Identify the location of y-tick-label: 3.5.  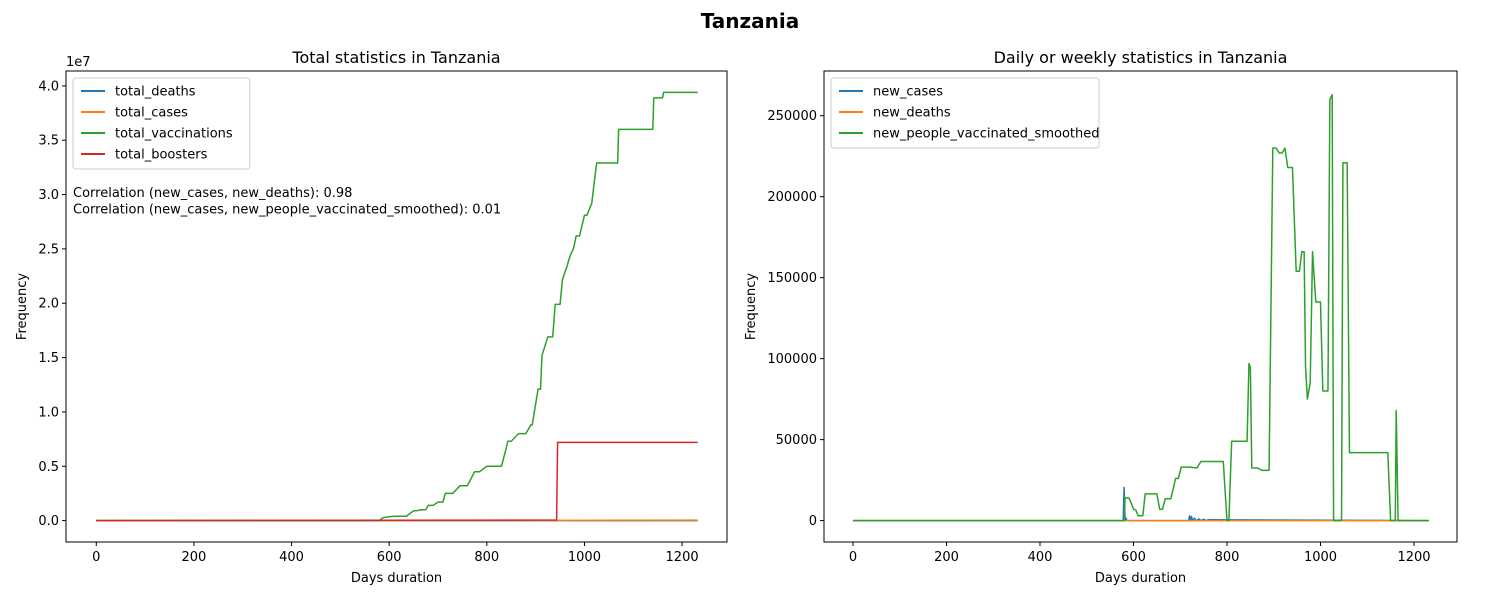
(48, 141).